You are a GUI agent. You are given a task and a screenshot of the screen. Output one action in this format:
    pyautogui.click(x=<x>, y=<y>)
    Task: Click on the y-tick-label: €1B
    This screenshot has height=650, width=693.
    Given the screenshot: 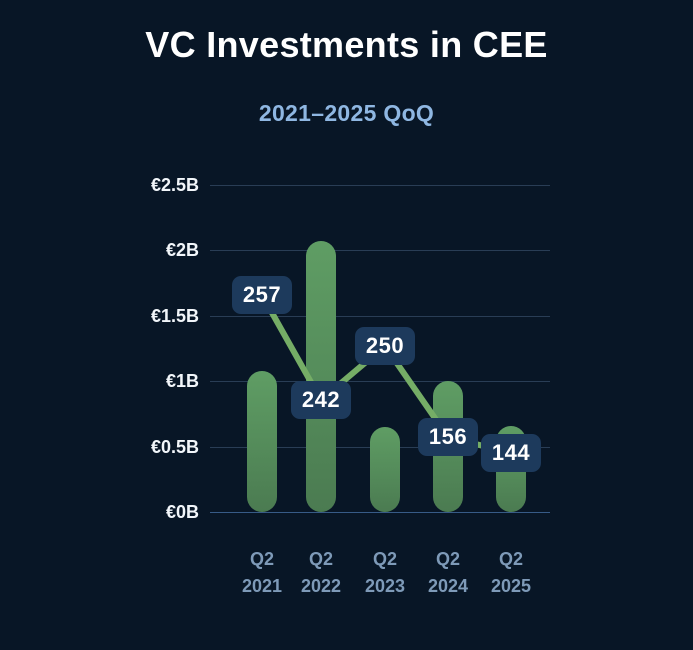 What is the action you would take?
    pyautogui.click(x=182, y=381)
    